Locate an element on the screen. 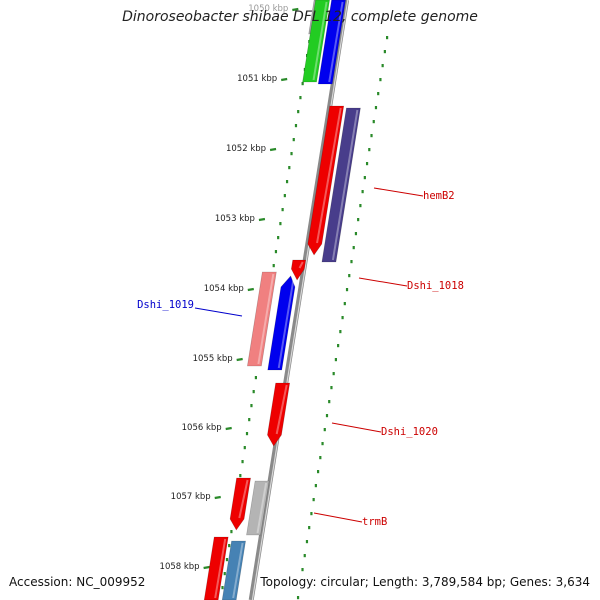  slateblue-gene-highlight is located at coordinates (345, 185).